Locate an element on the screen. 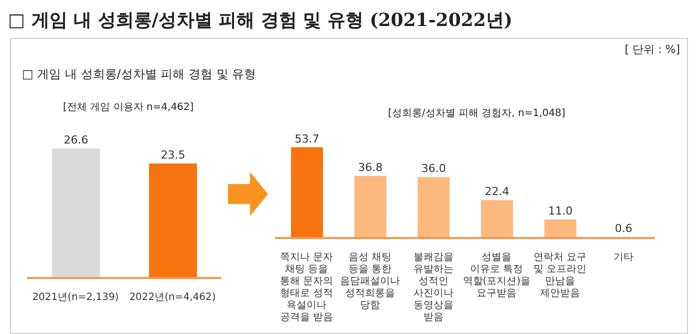 This screenshot has width=698, height=334. x-tick-label: 기타 is located at coordinates (623, 257).